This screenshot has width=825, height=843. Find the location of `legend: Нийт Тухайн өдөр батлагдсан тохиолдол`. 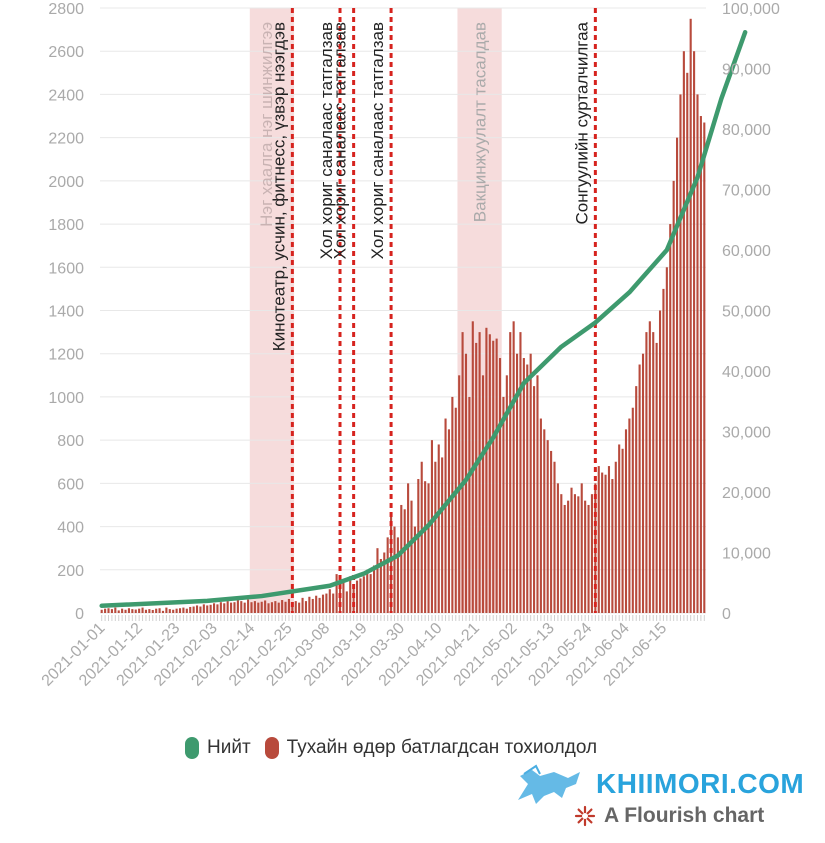

legend: Нийт Тухайн өдөр батлагдсан тохиолдол is located at coordinates (398, 748).